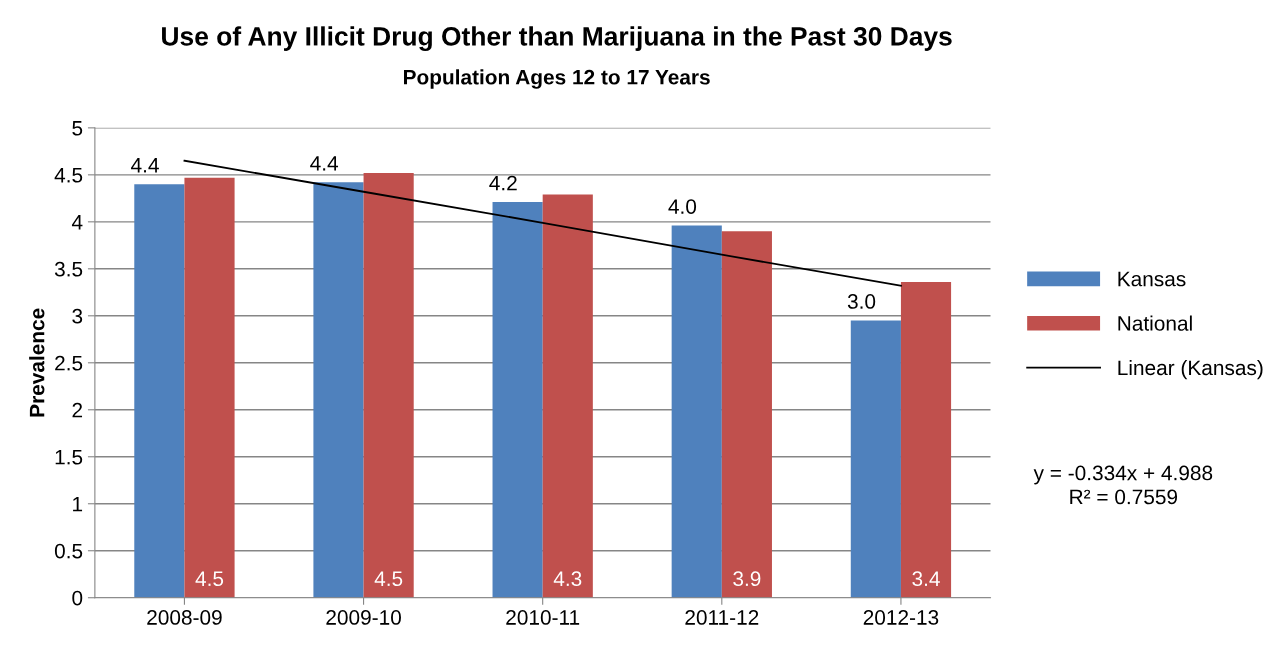 The height and width of the screenshot is (649, 1265). I want to click on y-tick-label: 4.5, so click(68, 175).